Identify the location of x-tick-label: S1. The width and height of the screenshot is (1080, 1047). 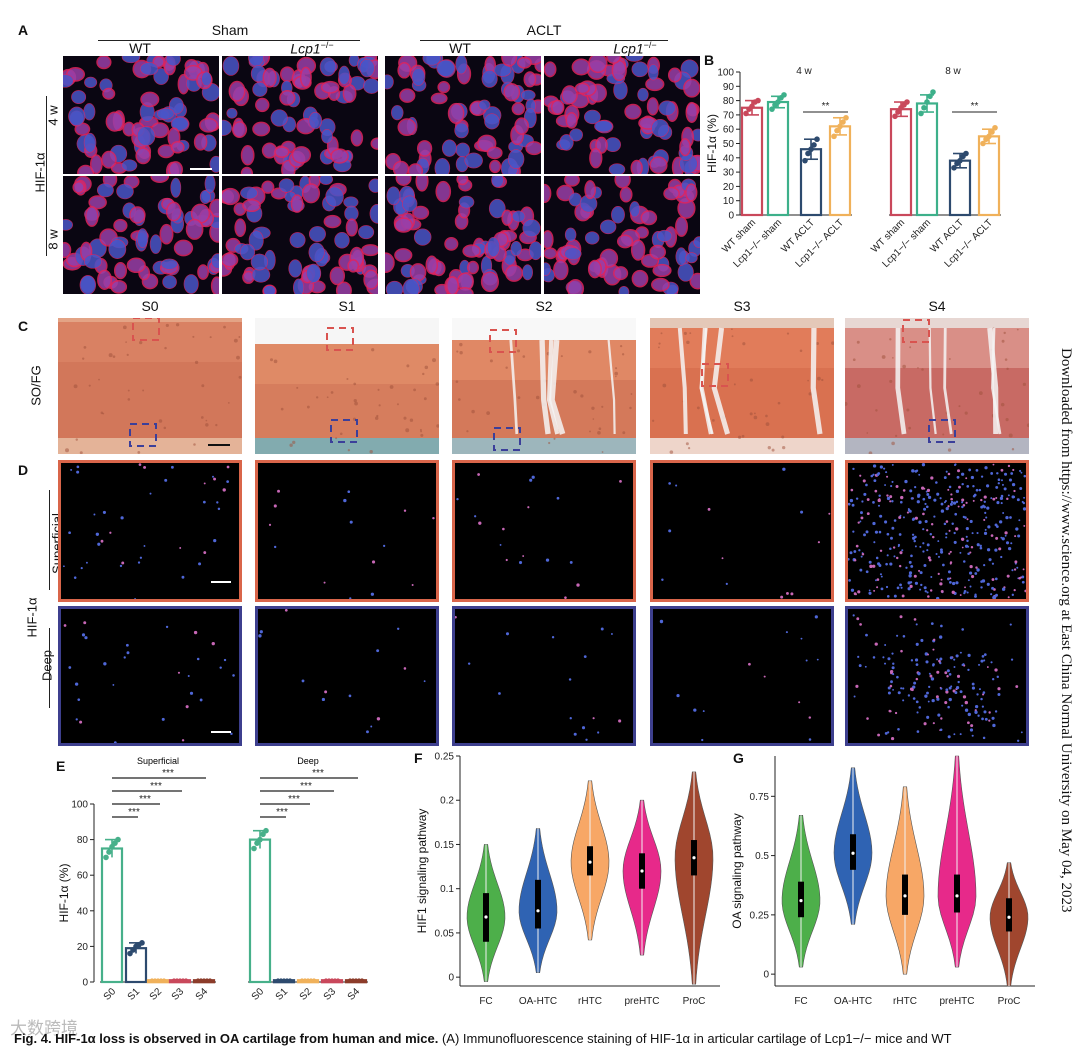
(282, 994).